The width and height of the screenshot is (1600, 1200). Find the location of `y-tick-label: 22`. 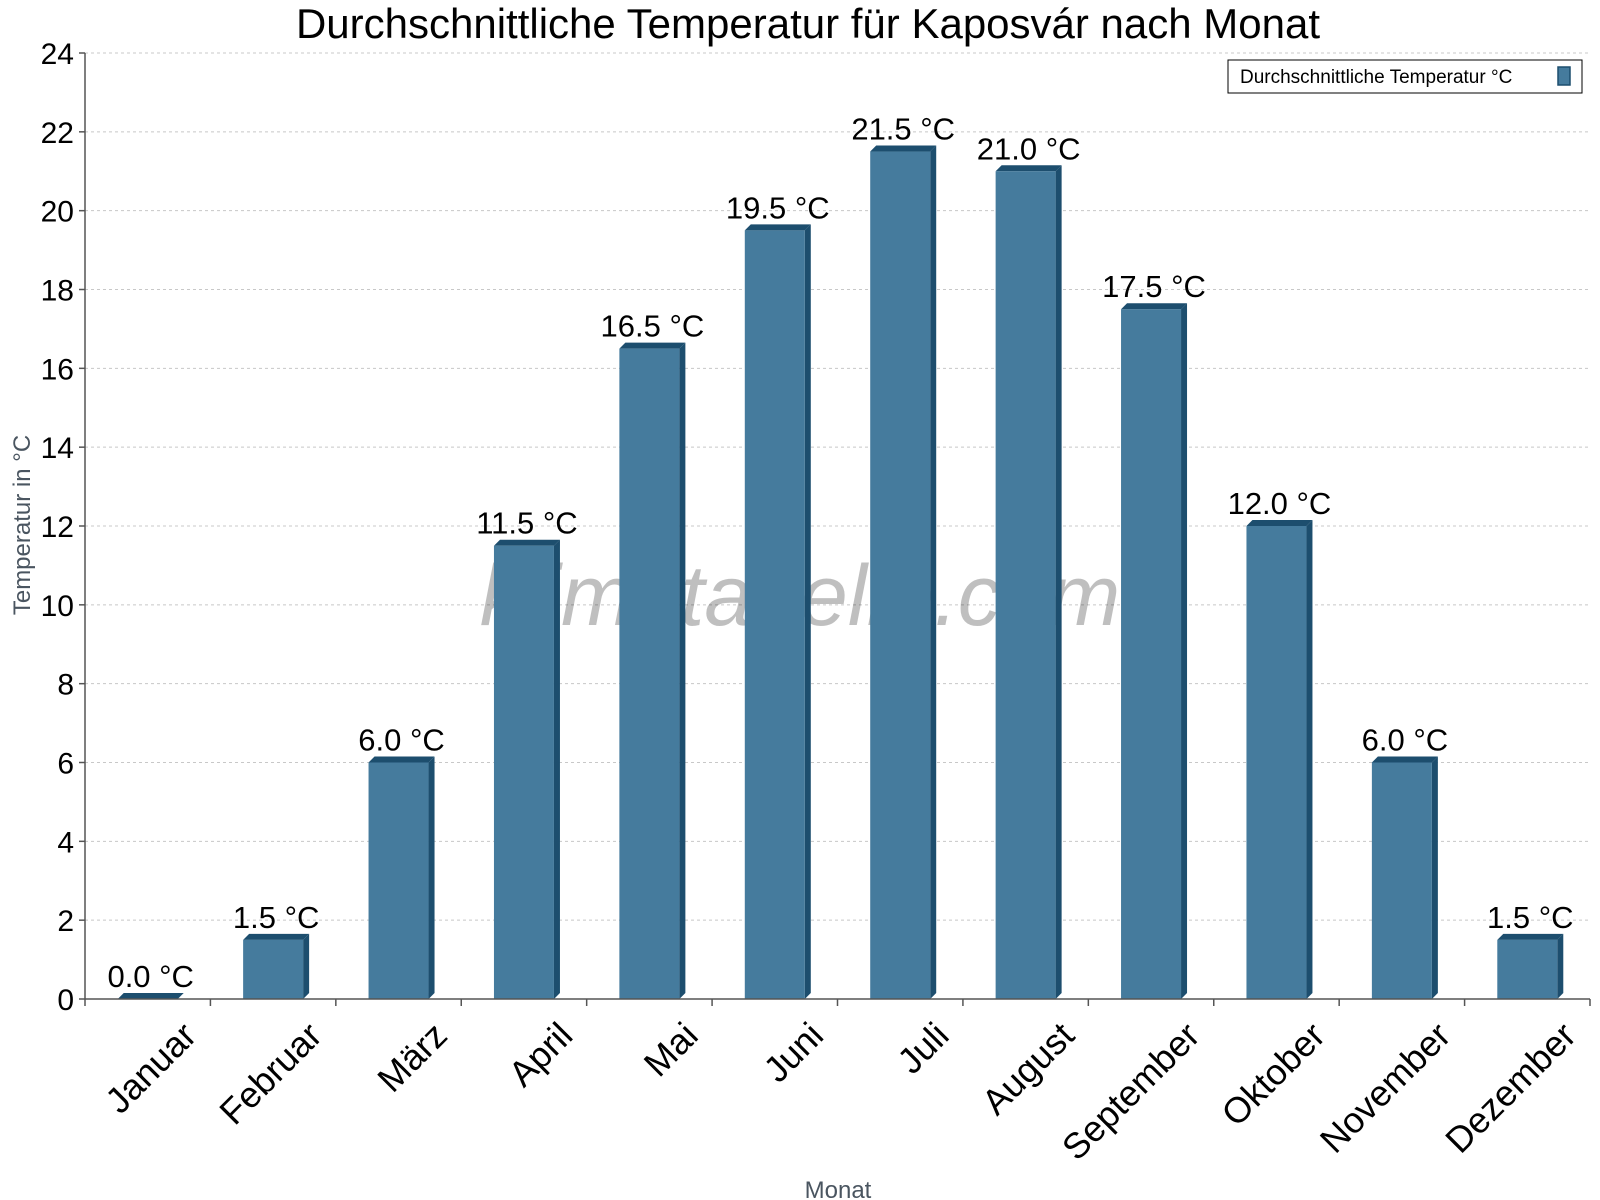

y-tick-label: 22 is located at coordinates (57, 133).